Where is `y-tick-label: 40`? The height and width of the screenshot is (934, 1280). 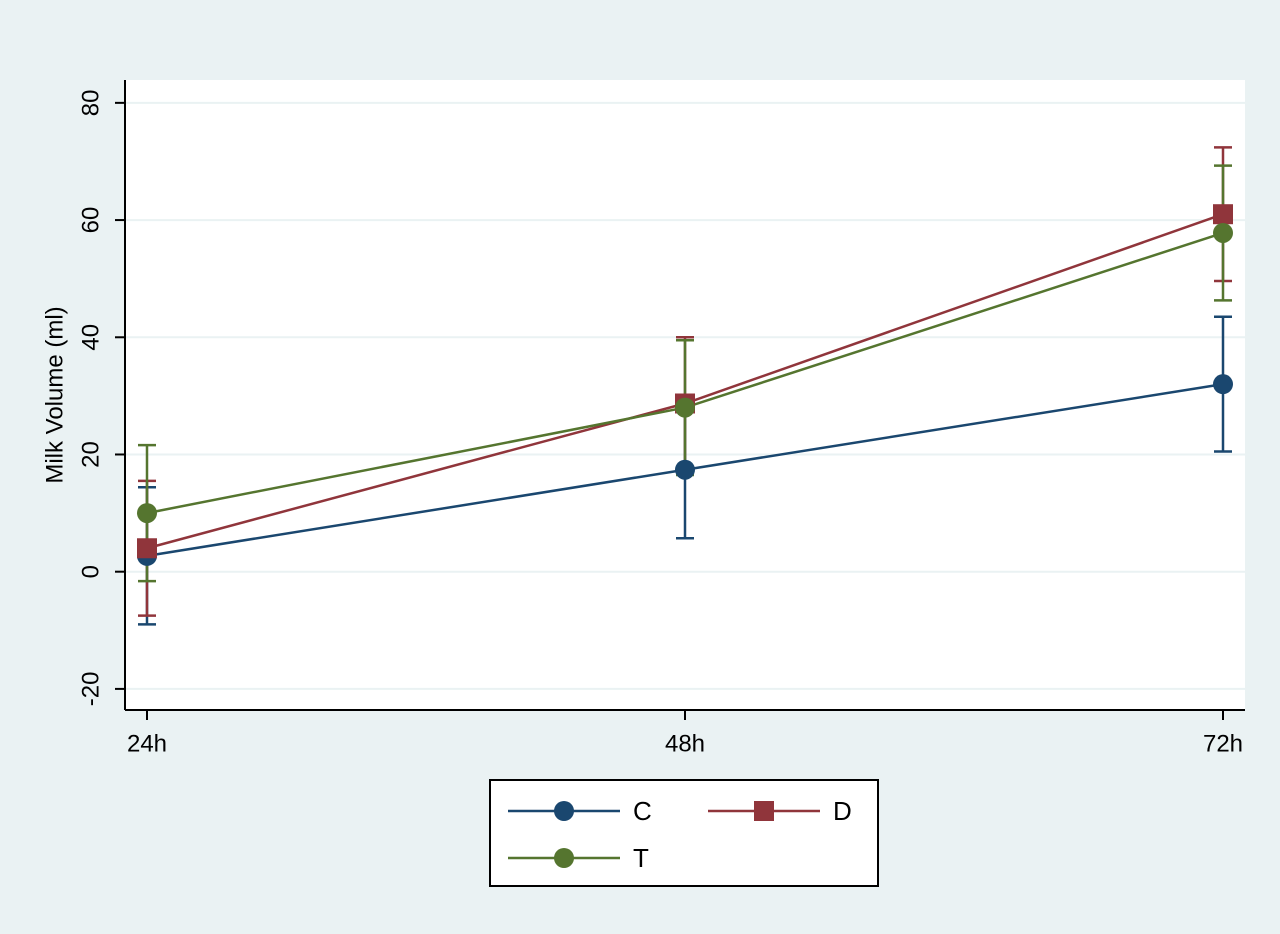
y-tick-label: 40 is located at coordinates (90, 337).